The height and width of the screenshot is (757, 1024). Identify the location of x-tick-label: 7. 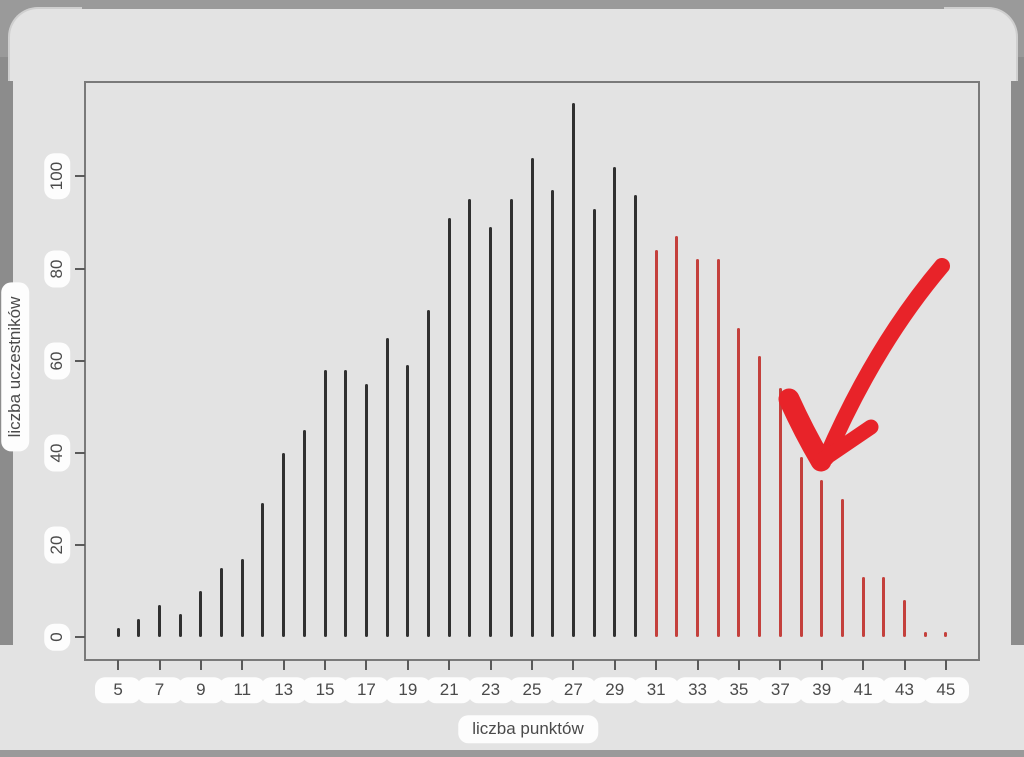
(159, 690).